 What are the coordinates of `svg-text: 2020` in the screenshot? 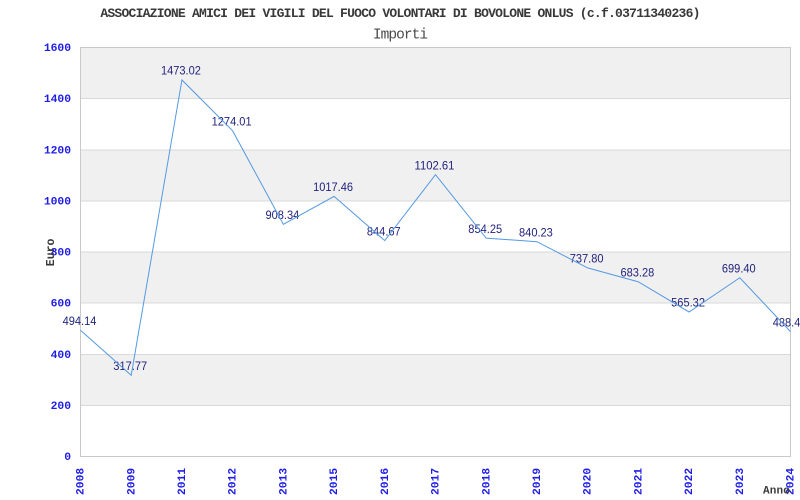 It's located at (589, 481).